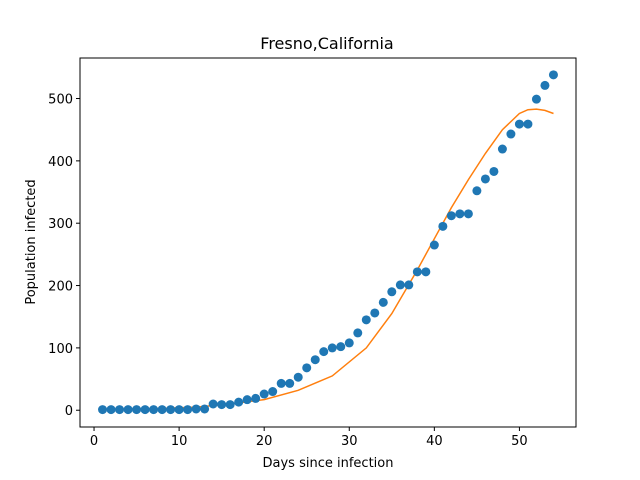 Image resolution: width=640 pixels, height=480 pixels. Describe the element at coordinates (519, 441) in the screenshot. I see `x-tick-label: 50` at that location.